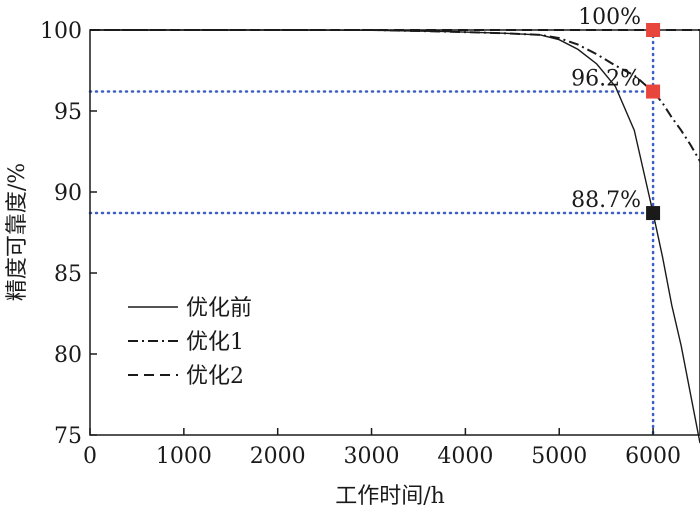 This screenshot has width=700, height=514. I want to click on x-tick-label-3: 3000, so click(372, 456).